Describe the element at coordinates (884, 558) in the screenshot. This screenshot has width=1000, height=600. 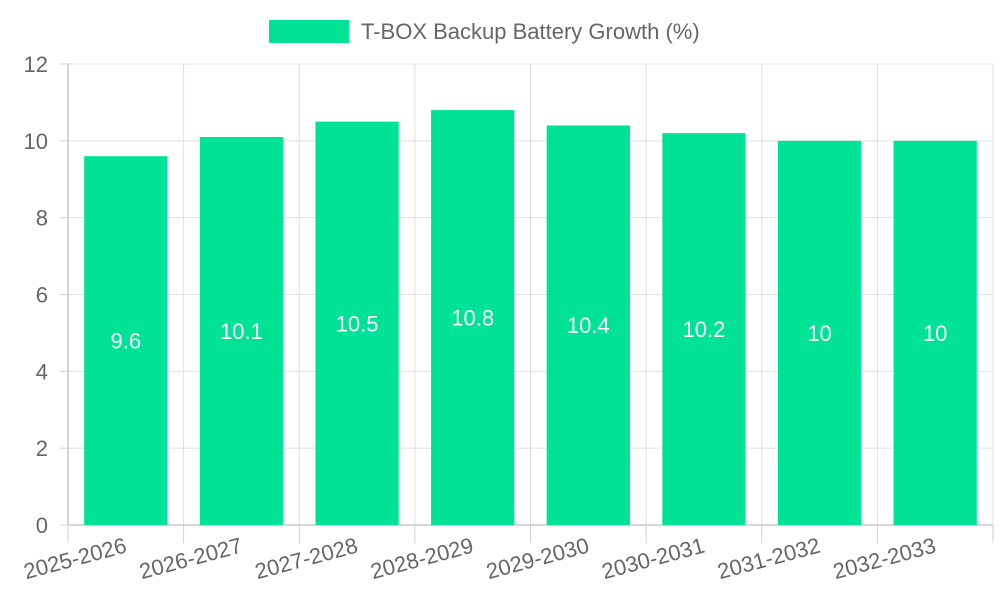
I see `x-tick-label: 2032-2033` at that location.